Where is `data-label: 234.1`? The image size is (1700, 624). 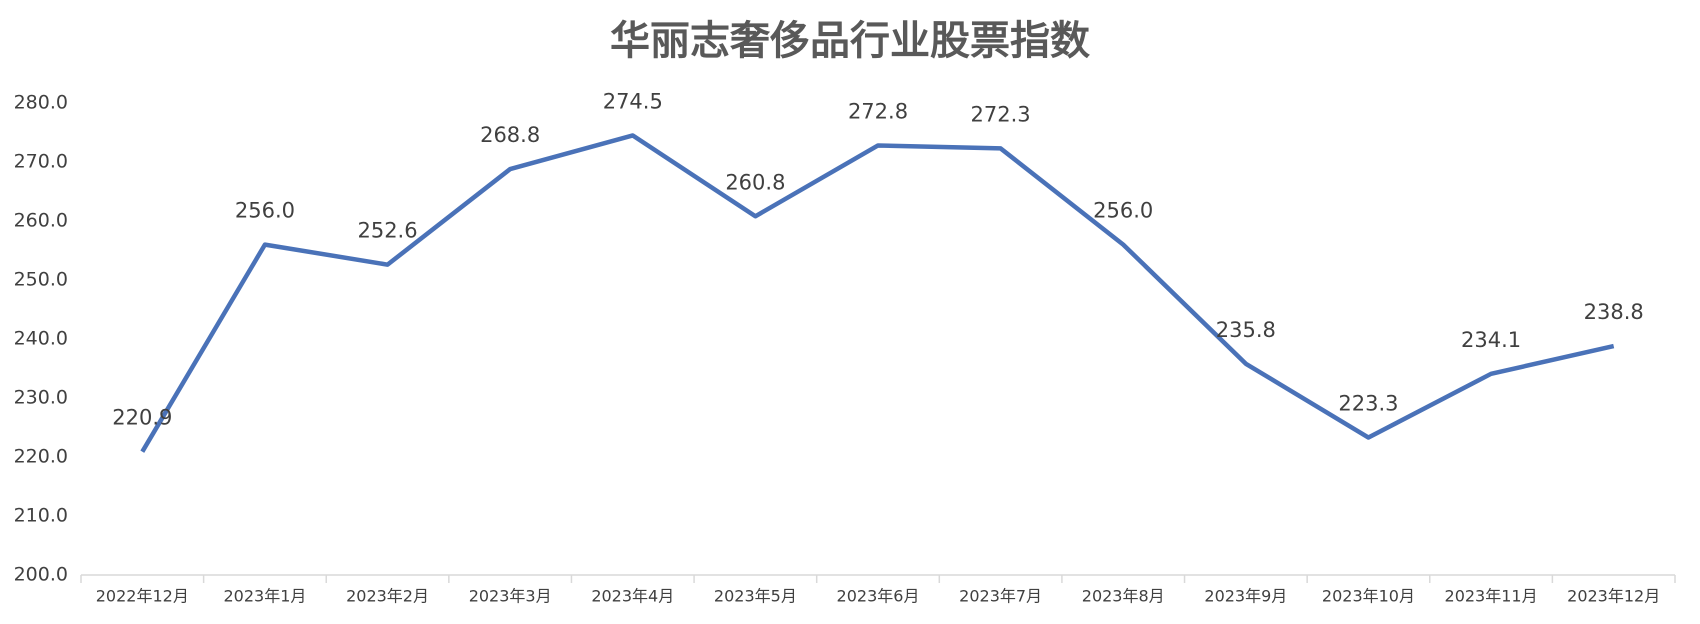 data-label: 234.1 is located at coordinates (1491, 340).